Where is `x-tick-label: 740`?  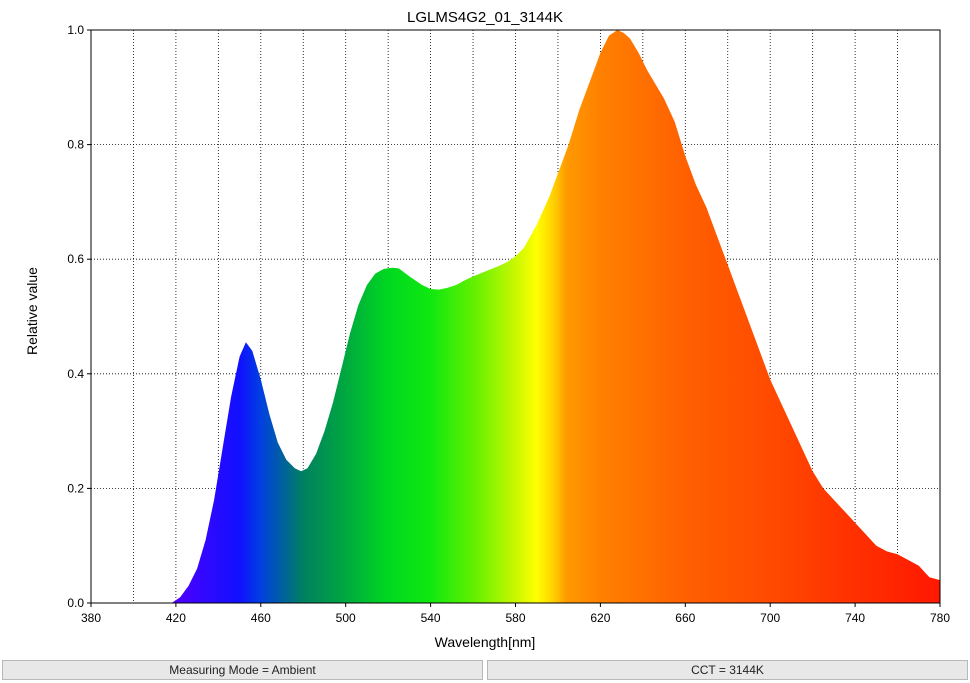 x-tick-label: 740 is located at coordinates (855, 618).